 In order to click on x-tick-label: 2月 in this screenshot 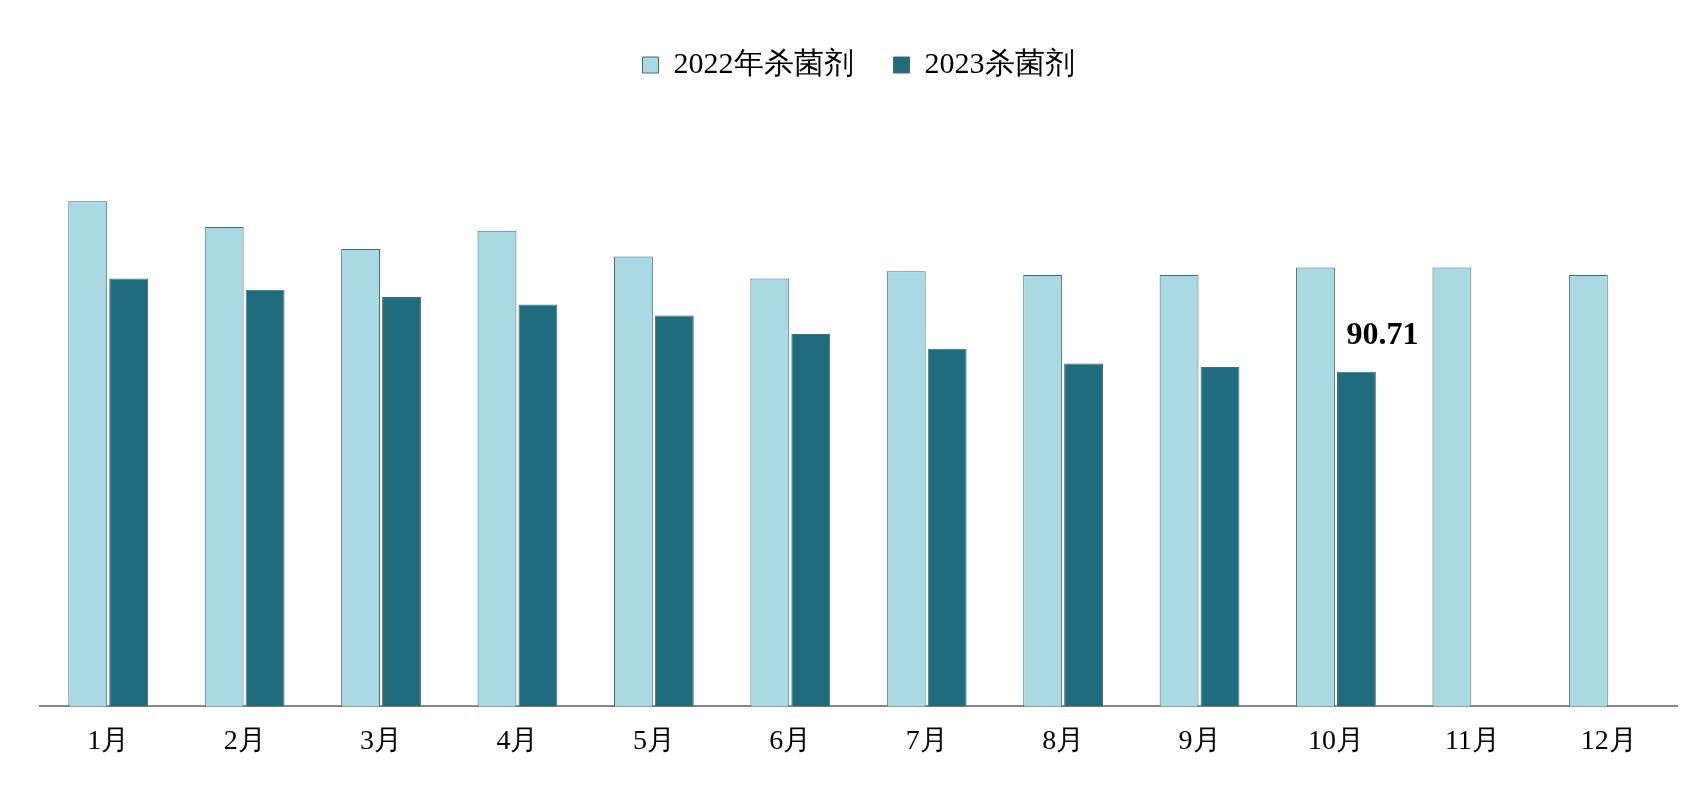, I will do `click(244, 739)`.